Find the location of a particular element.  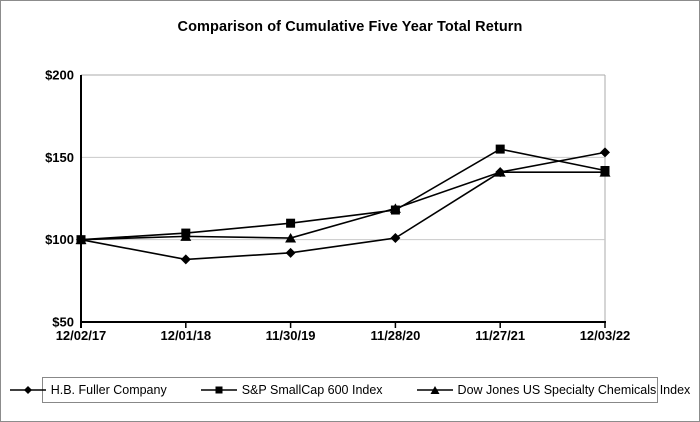

x-tick-label: 11/27/21 is located at coordinates (500, 335).